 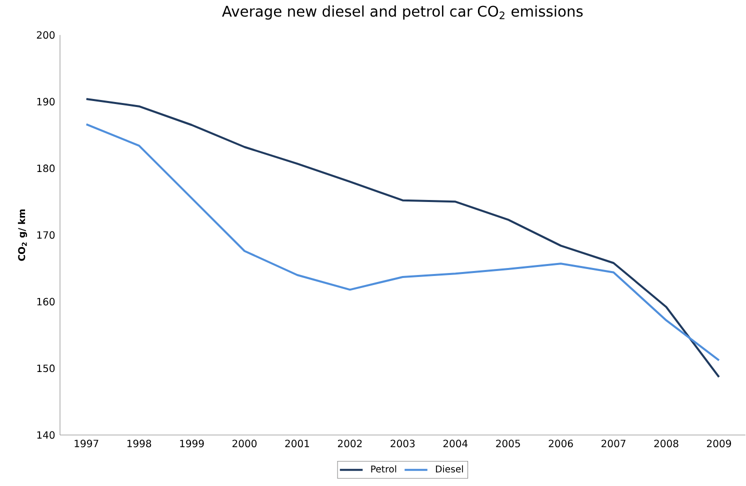 What do you see at coordinates (449, 468) in the screenshot?
I see `legend-label: Diesel` at bounding box center [449, 468].